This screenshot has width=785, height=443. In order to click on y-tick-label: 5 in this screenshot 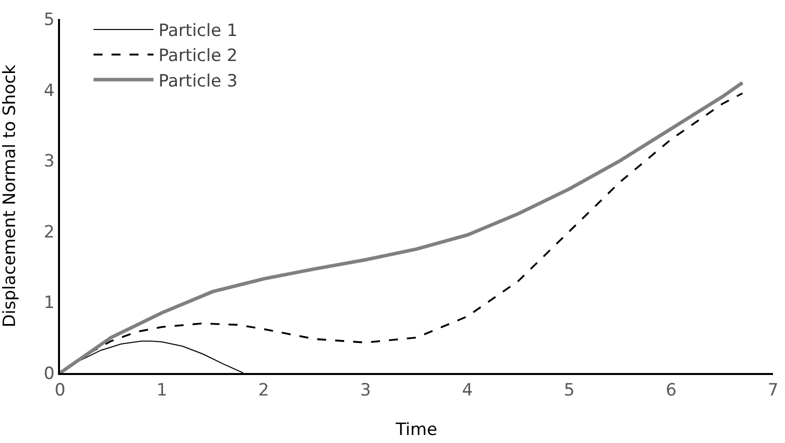, I will do `click(49, 20)`.